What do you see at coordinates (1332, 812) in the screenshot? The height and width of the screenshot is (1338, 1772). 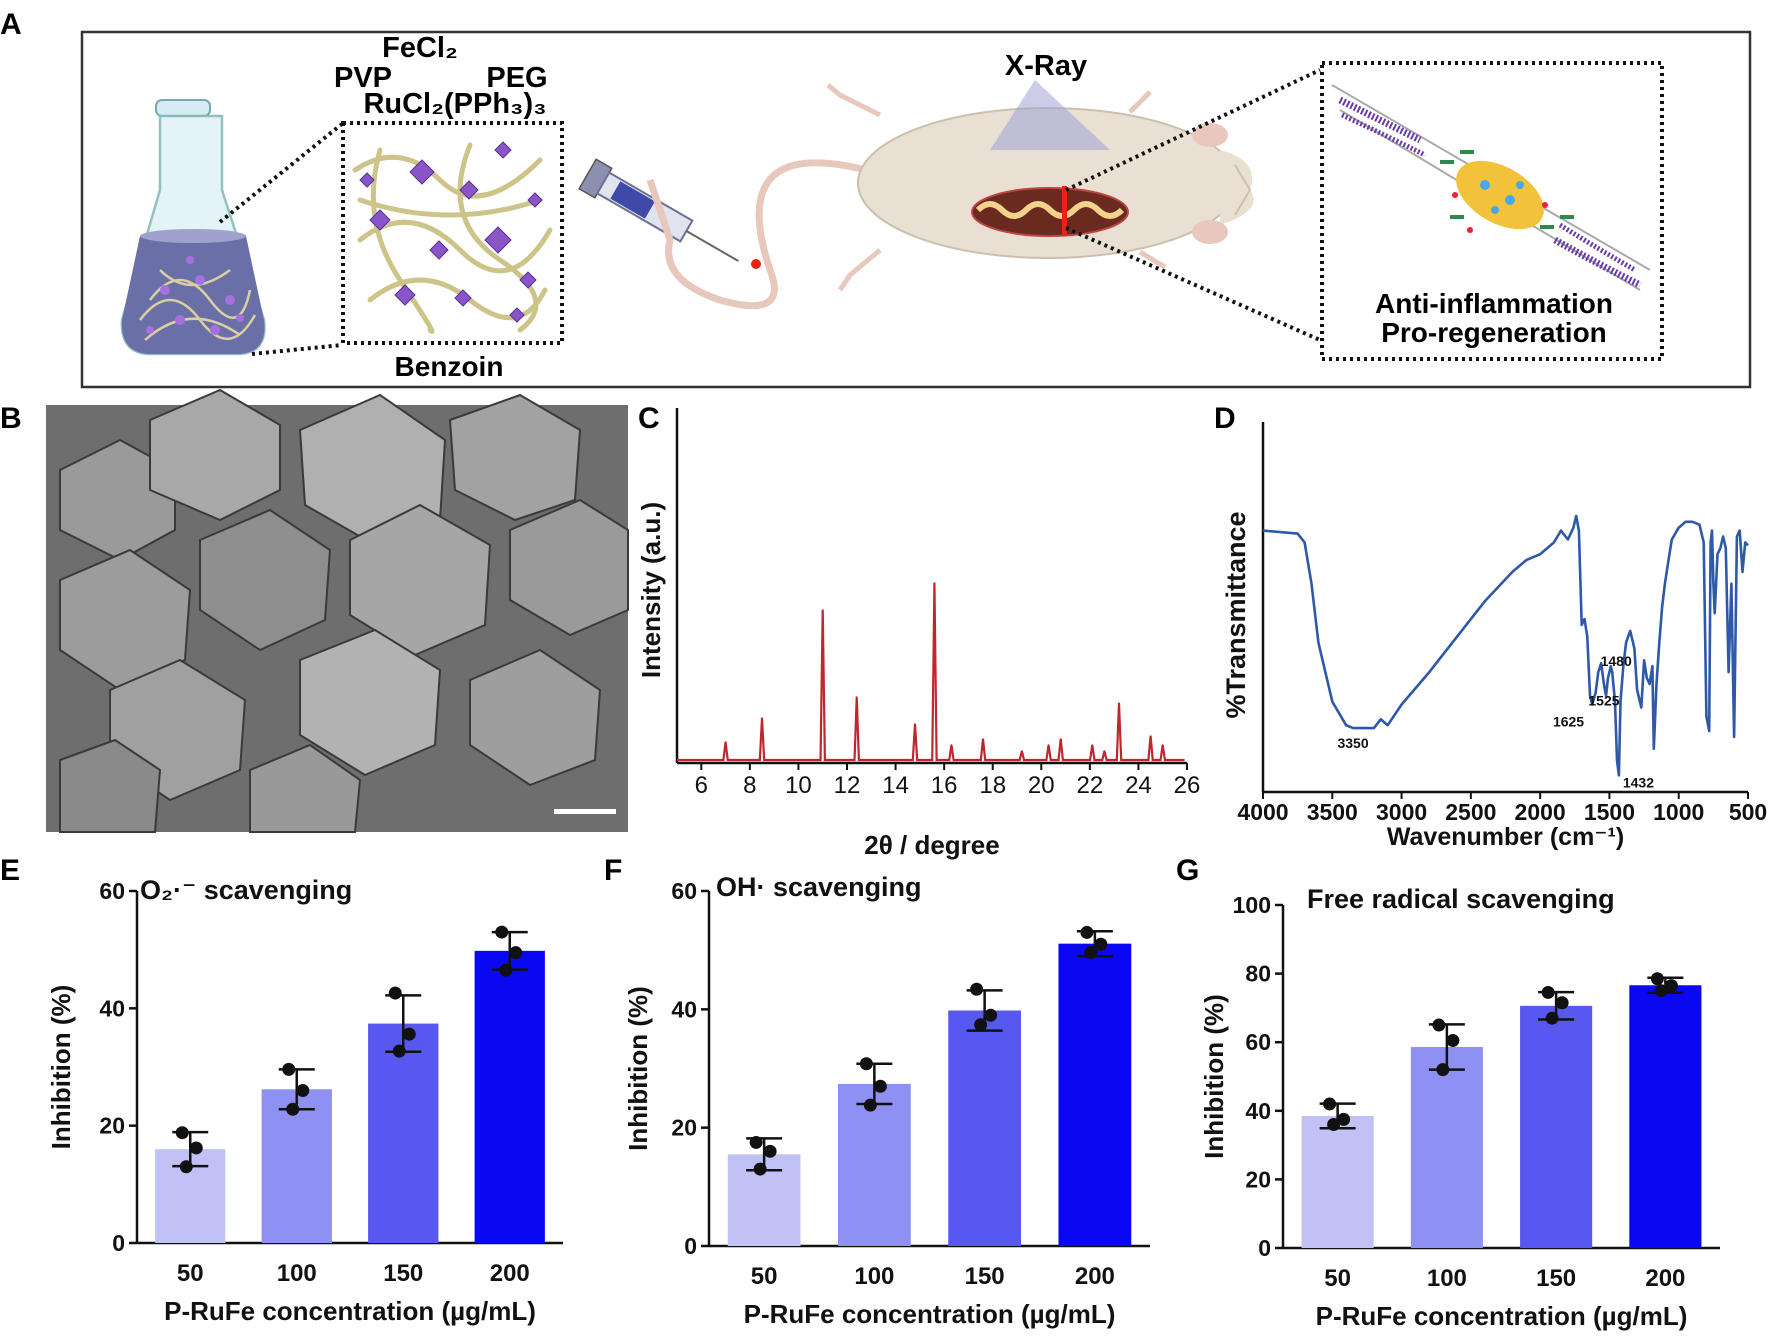 I see `x-tick-label: 3500` at bounding box center [1332, 812].